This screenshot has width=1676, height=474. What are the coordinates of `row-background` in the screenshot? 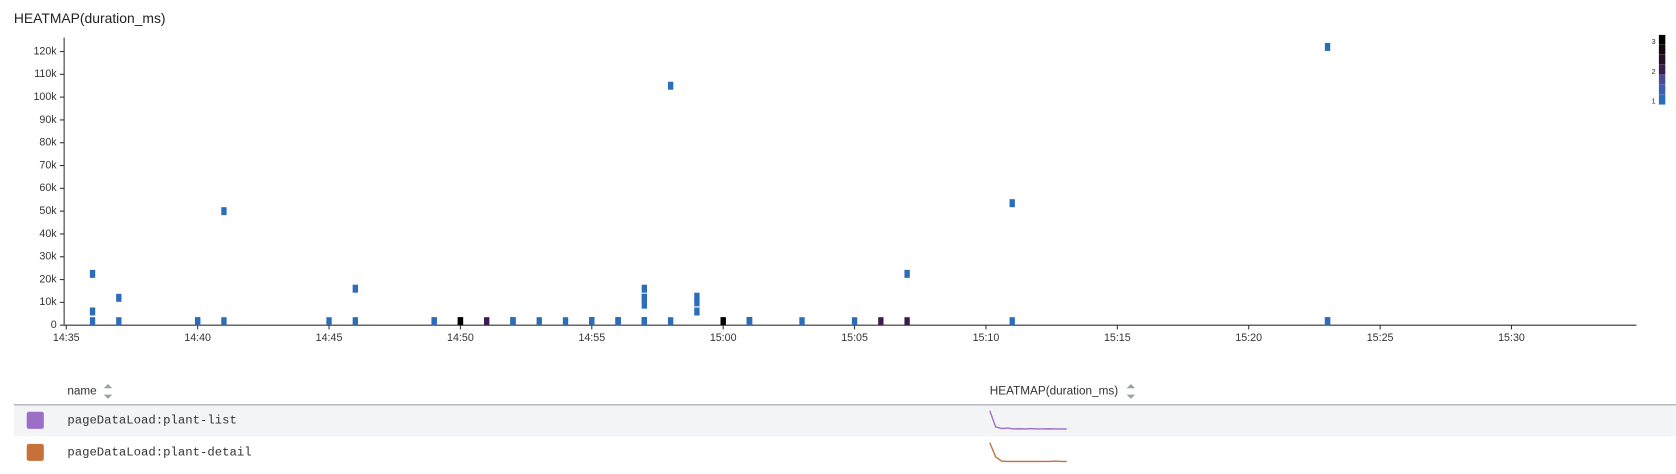 It's located at (844, 421).